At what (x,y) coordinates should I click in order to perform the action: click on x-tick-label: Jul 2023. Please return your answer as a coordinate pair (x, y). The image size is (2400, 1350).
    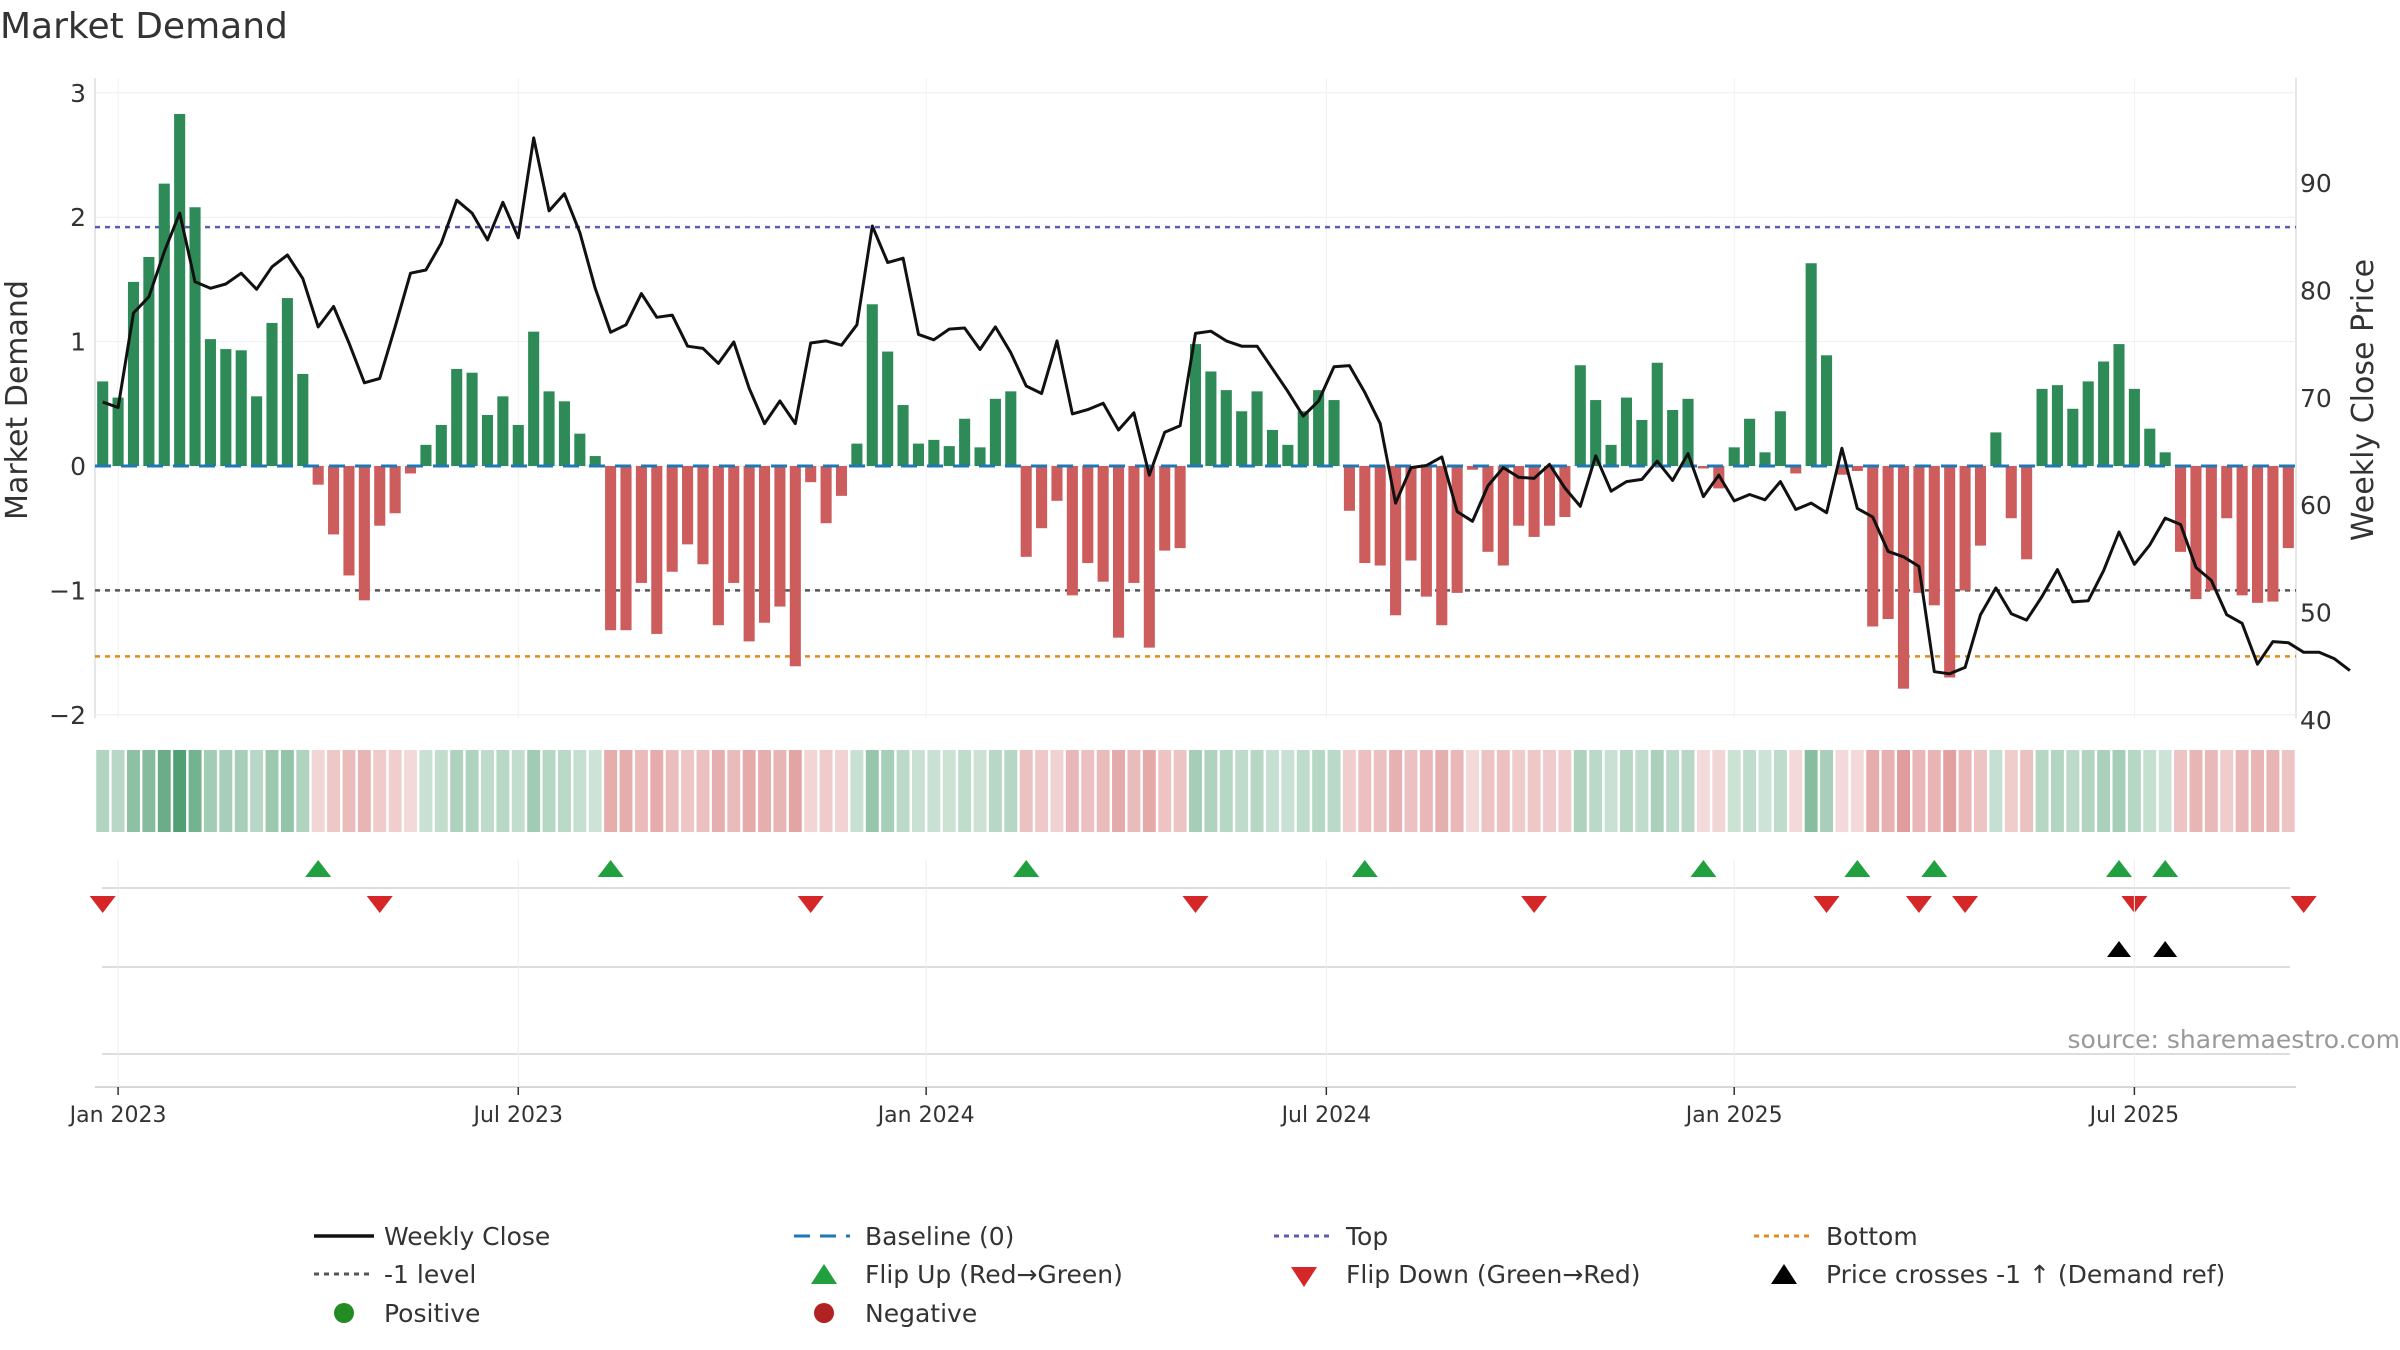
    Looking at the image, I should click on (518, 1115).